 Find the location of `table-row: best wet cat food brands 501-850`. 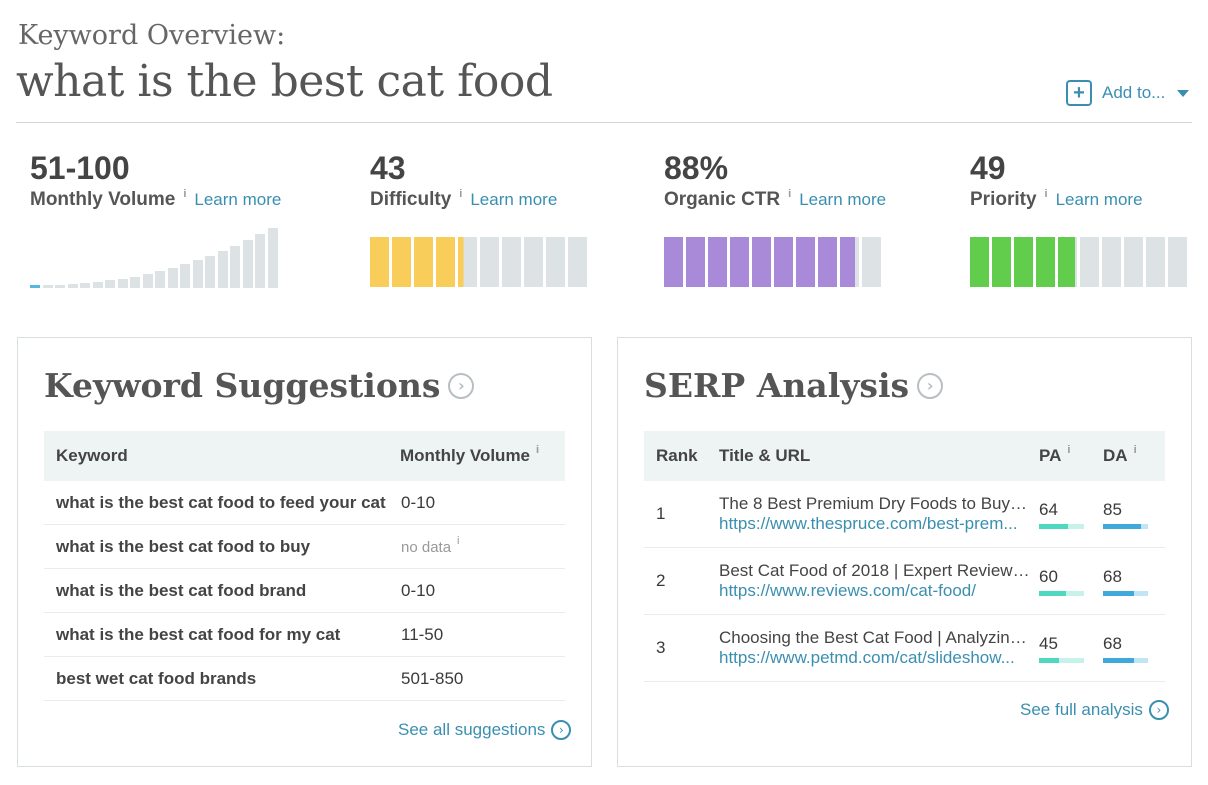

table-row: best wet cat food brands 501-850 is located at coordinates (304, 678).